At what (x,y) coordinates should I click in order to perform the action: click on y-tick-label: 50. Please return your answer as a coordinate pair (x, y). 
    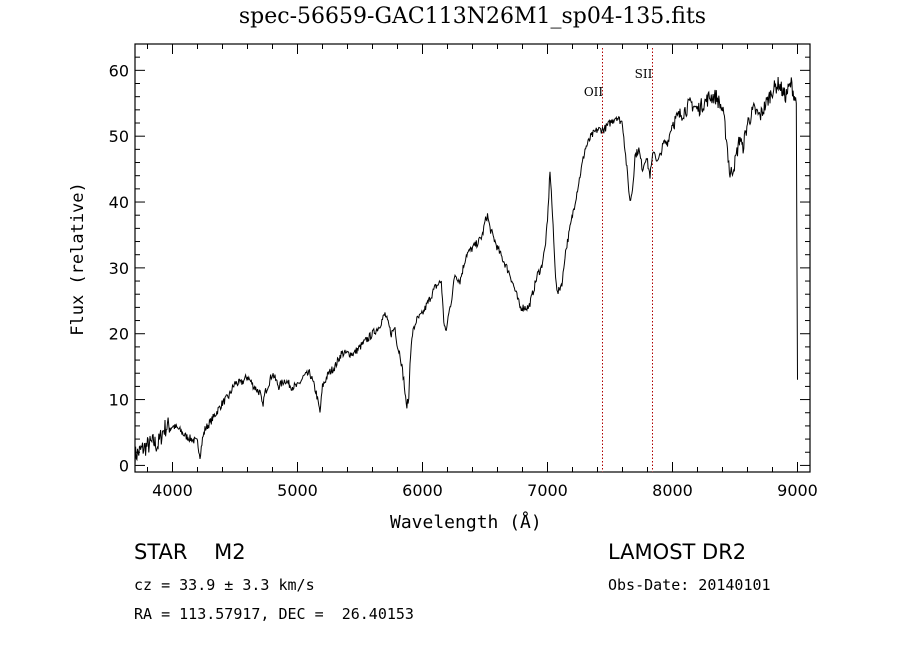
    Looking at the image, I should click on (119, 136).